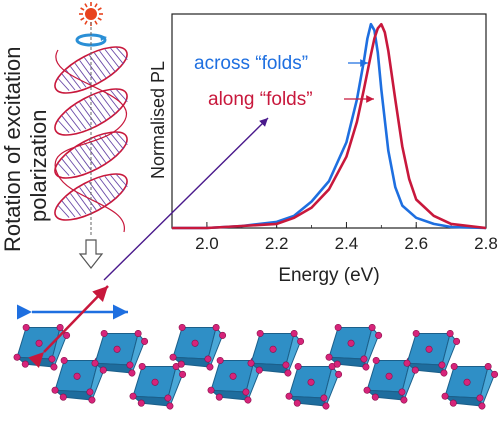  I want to click on y-axis-label: Normalised PL, so click(158, 120).